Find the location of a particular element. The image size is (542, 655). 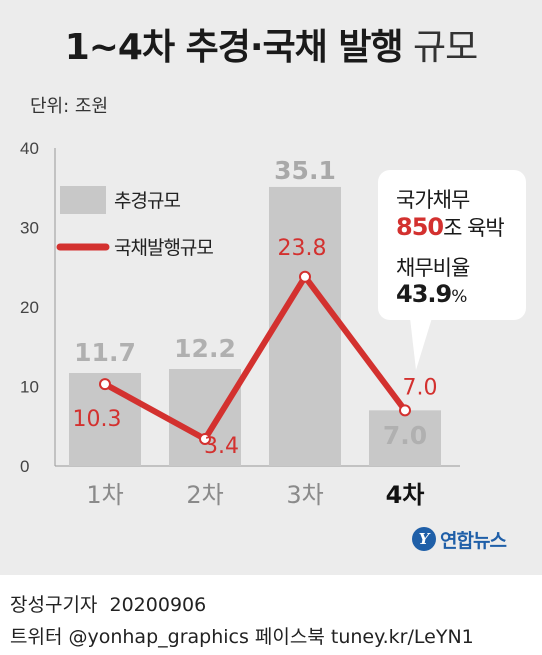

yonhap-logo-mark: Y is located at coordinates (424, 539).